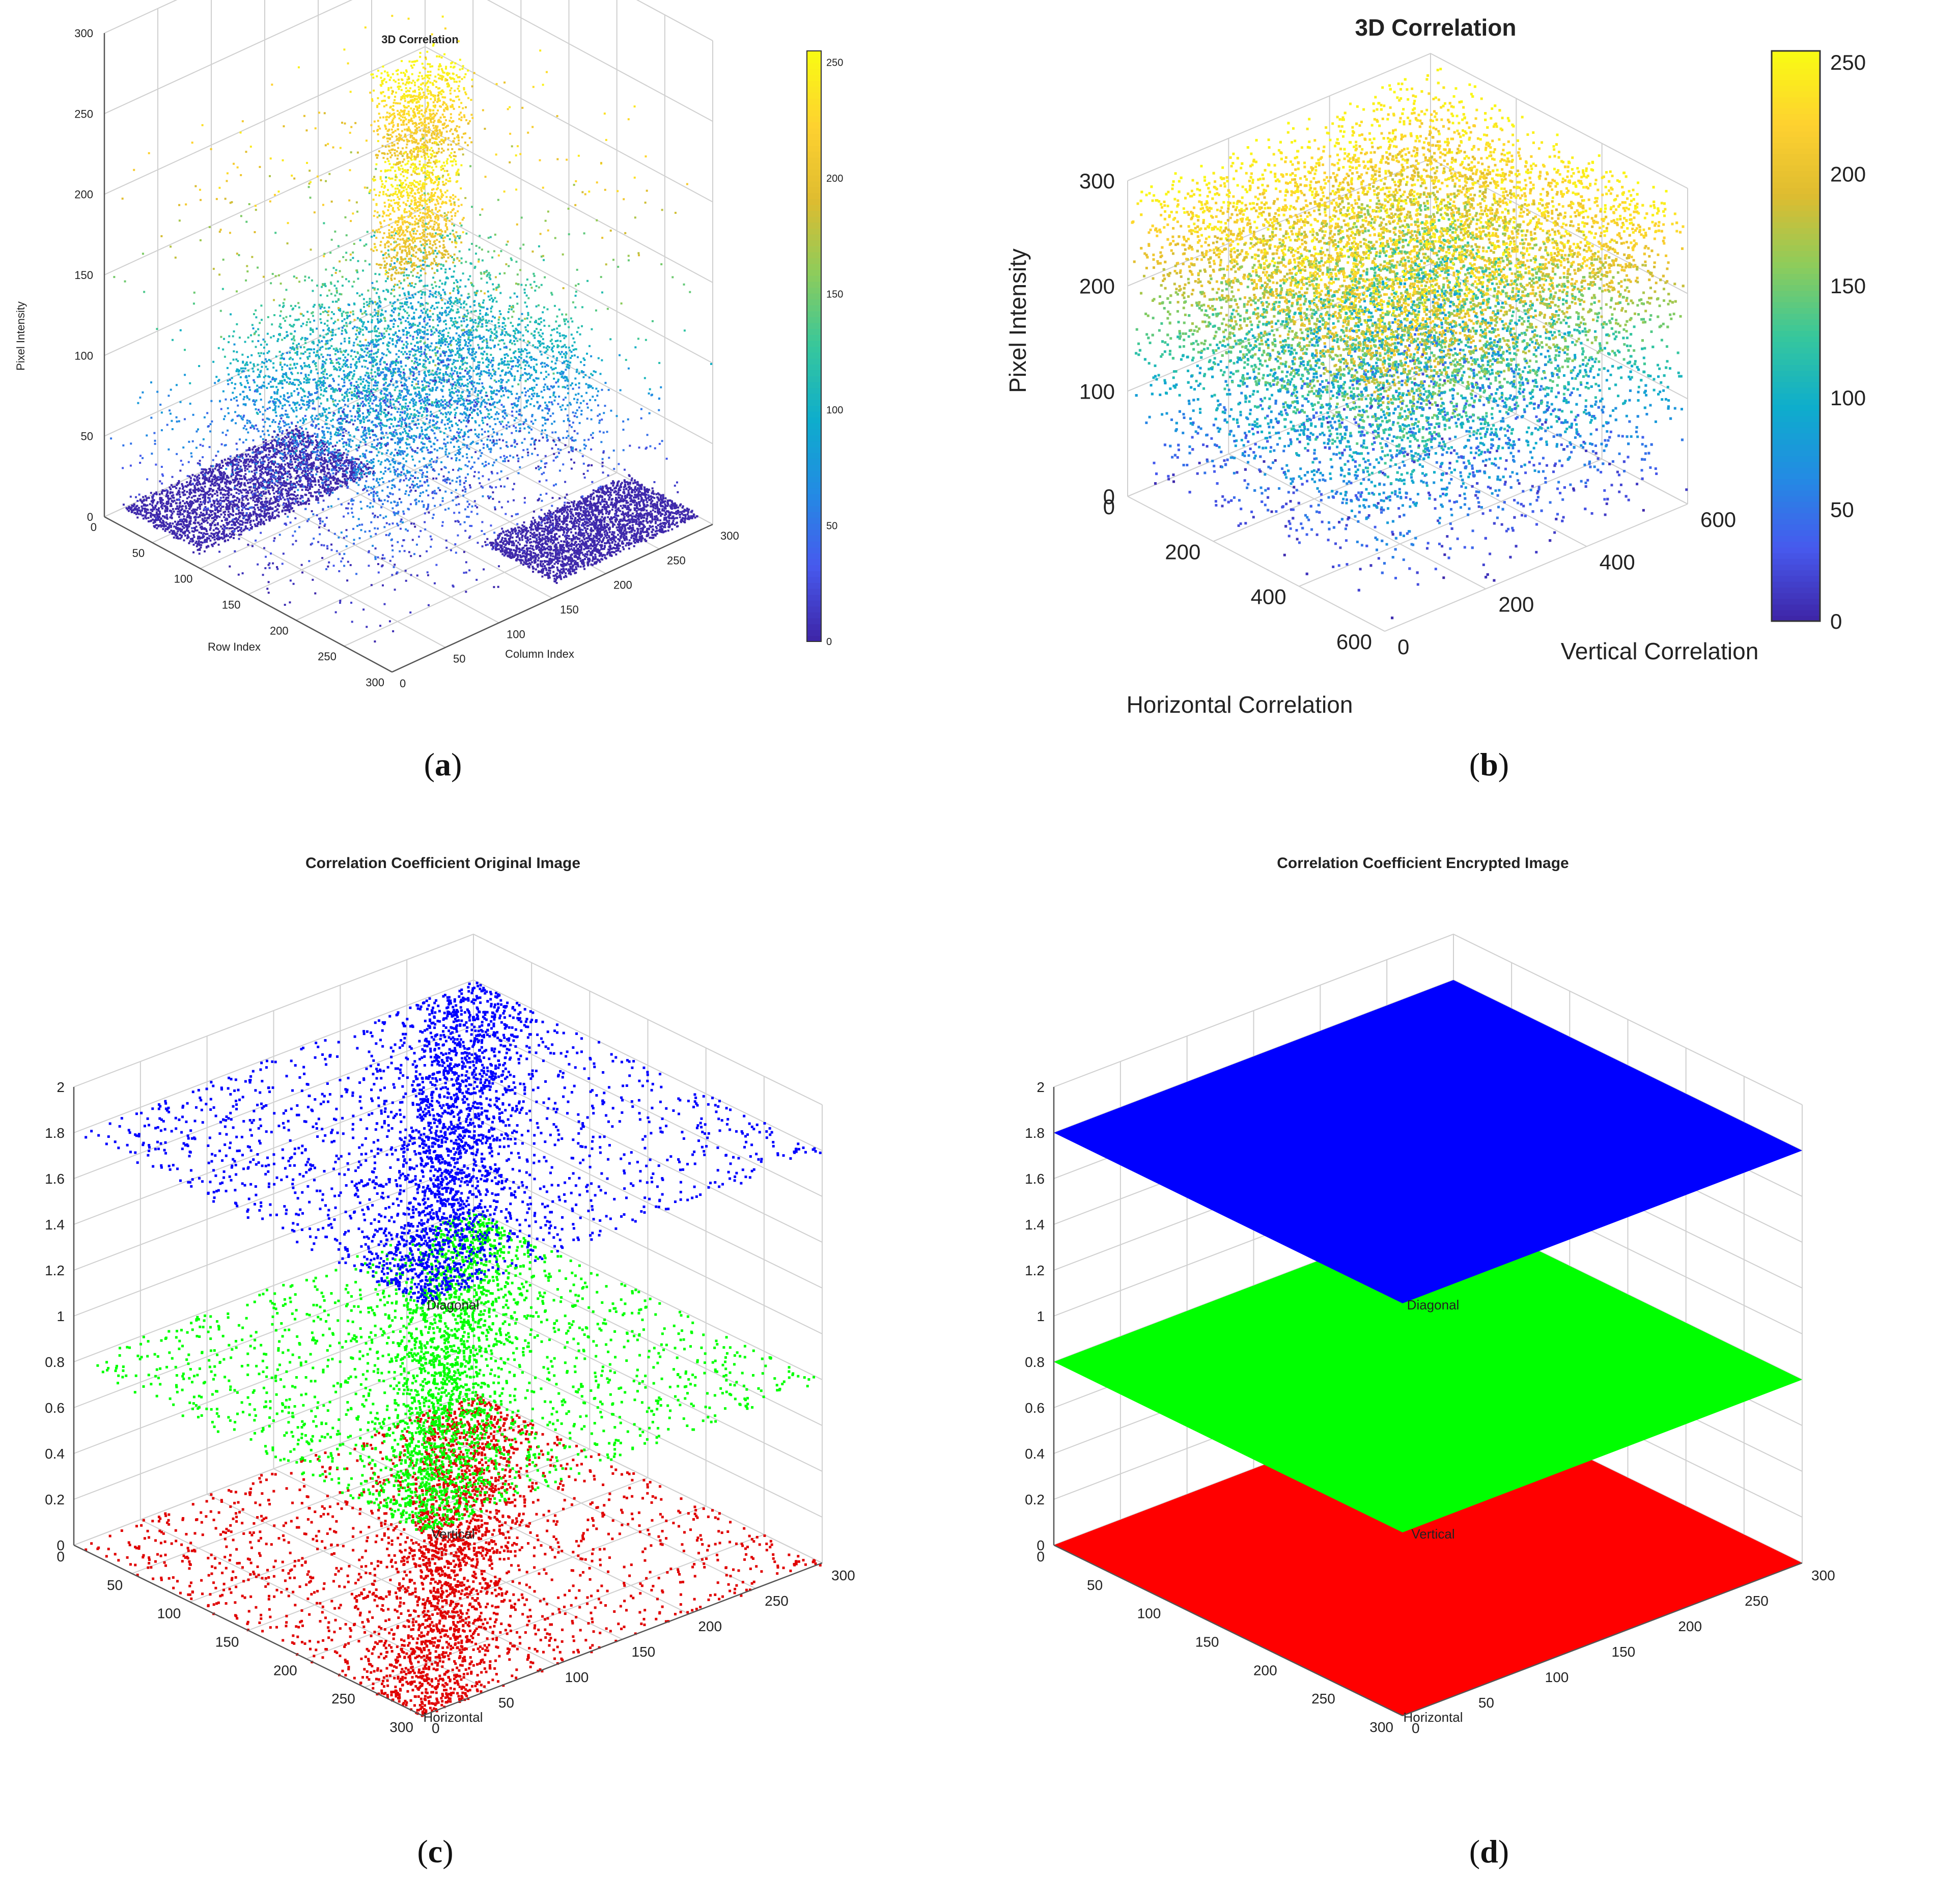 This screenshot has width=1960, height=1901. Describe the element at coordinates (459, 659) in the screenshot. I see `chart-a-ytick: 50` at that location.